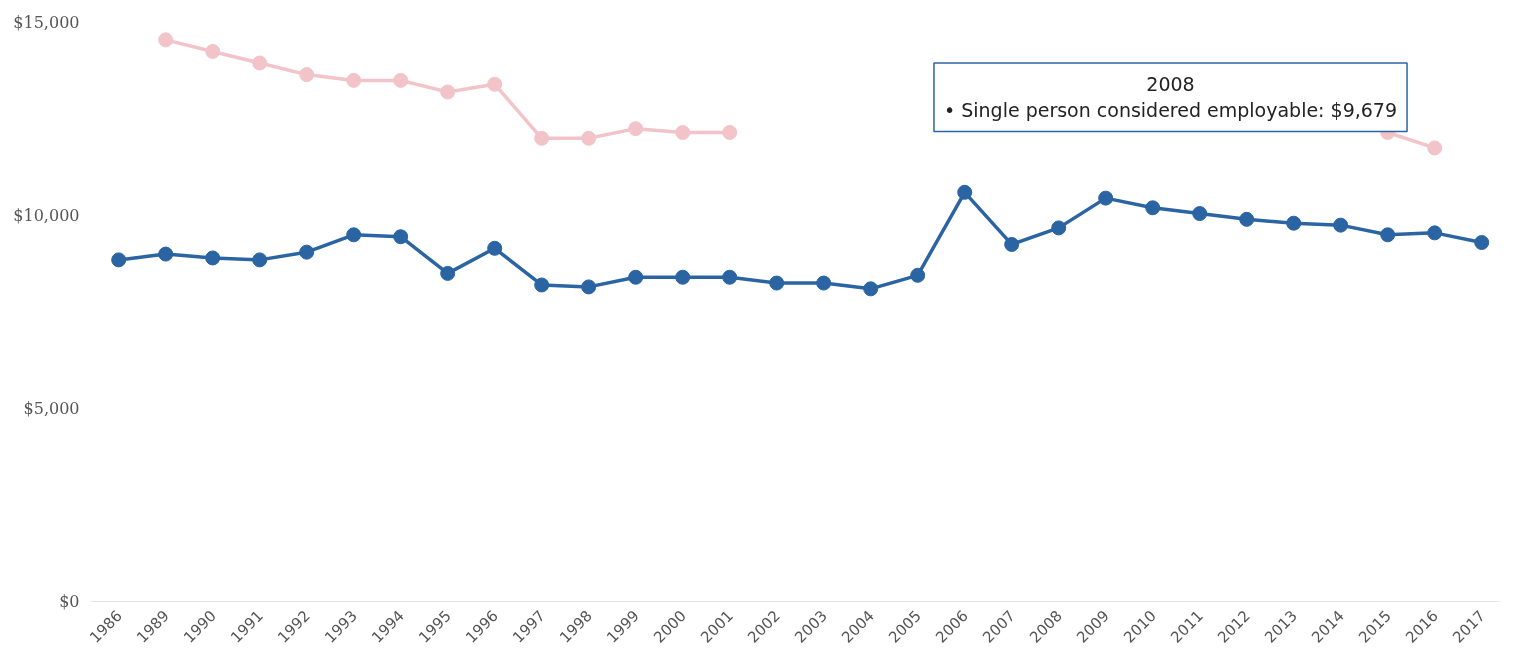 This screenshot has height=657, width=1516. What do you see at coordinates (51, 408) in the screenshot?
I see `y-tick-label: $5,000` at bounding box center [51, 408].